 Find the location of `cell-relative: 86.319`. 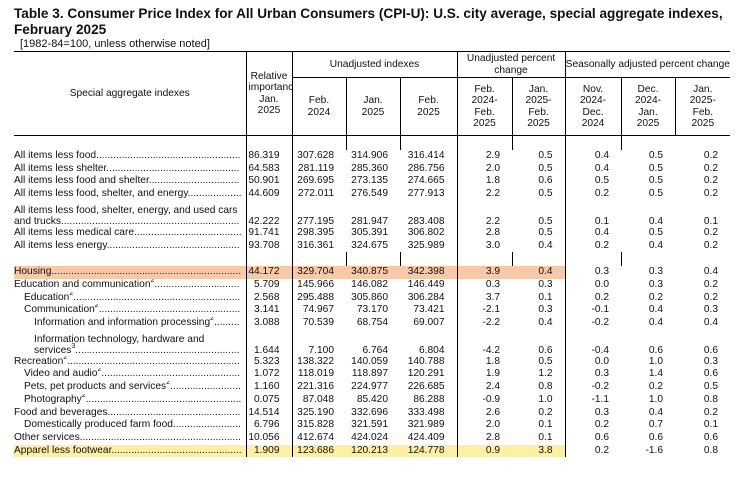

cell-relative: 86.319 is located at coordinates (269, 156).